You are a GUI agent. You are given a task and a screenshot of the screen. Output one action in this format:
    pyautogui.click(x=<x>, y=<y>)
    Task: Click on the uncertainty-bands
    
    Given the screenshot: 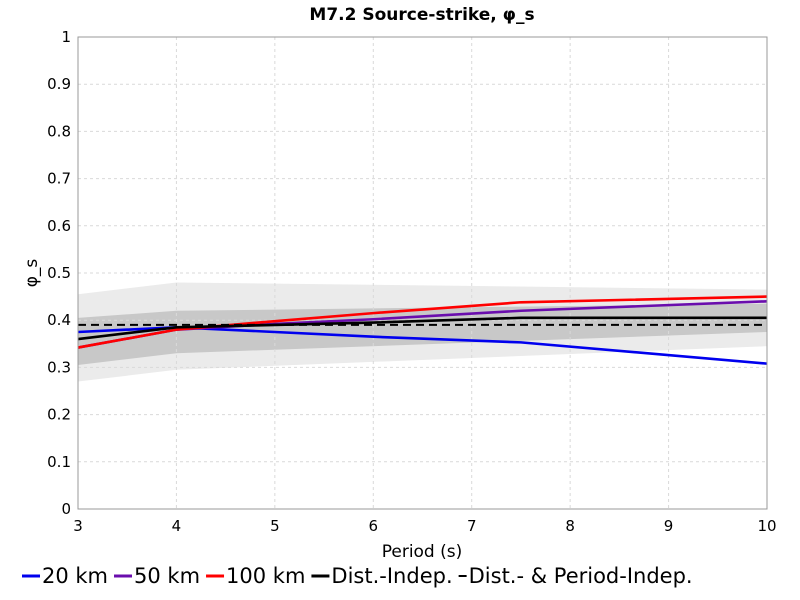 What is the action you would take?
    pyautogui.click(x=422, y=332)
    